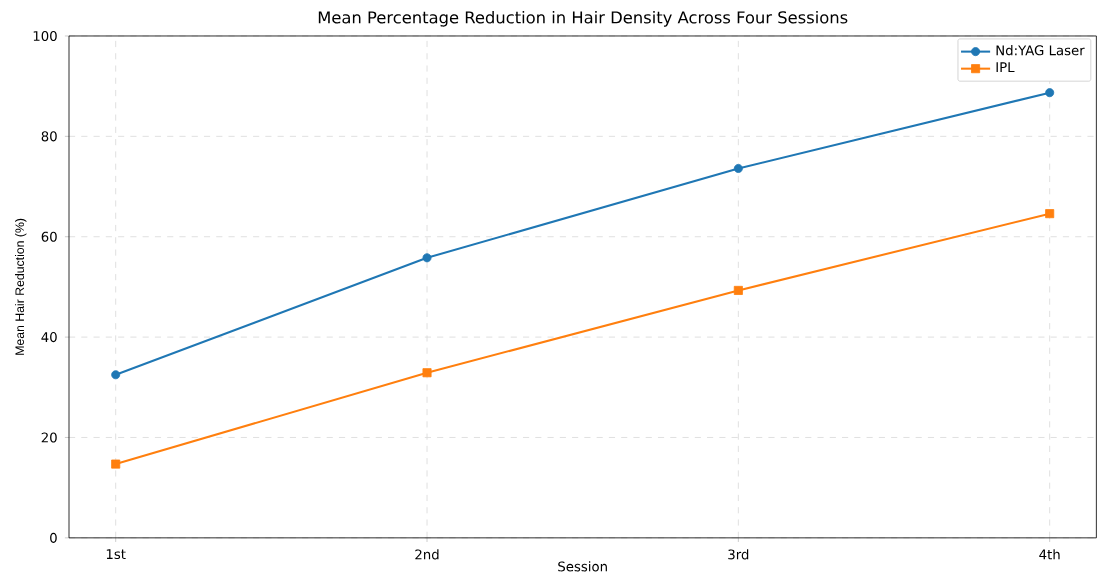  Describe the element at coordinates (583, 18) in the screenshot. I see `chart-title: Mean Percentage Reduction in Hair Density Across Four Sessions` at that location.